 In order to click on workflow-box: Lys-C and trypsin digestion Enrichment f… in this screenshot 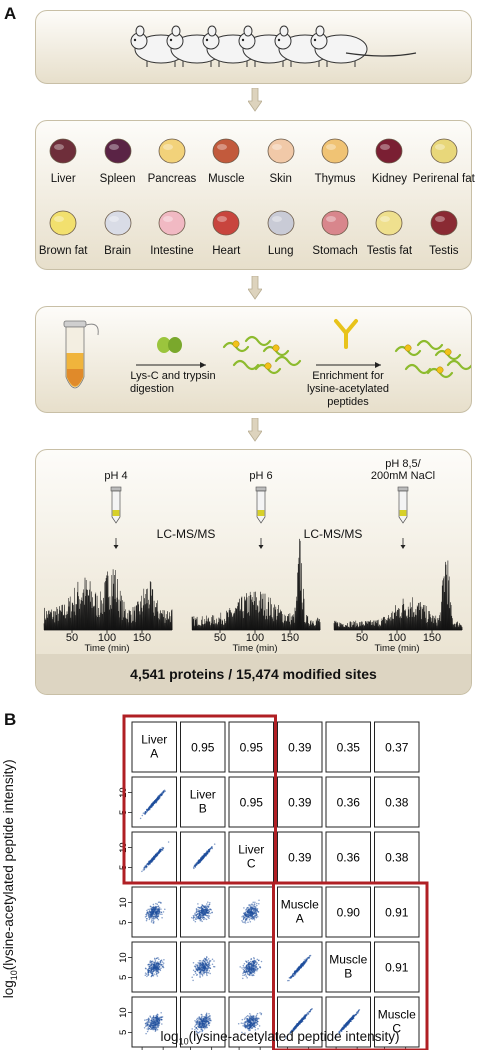, I will do `click(253, 359)`.